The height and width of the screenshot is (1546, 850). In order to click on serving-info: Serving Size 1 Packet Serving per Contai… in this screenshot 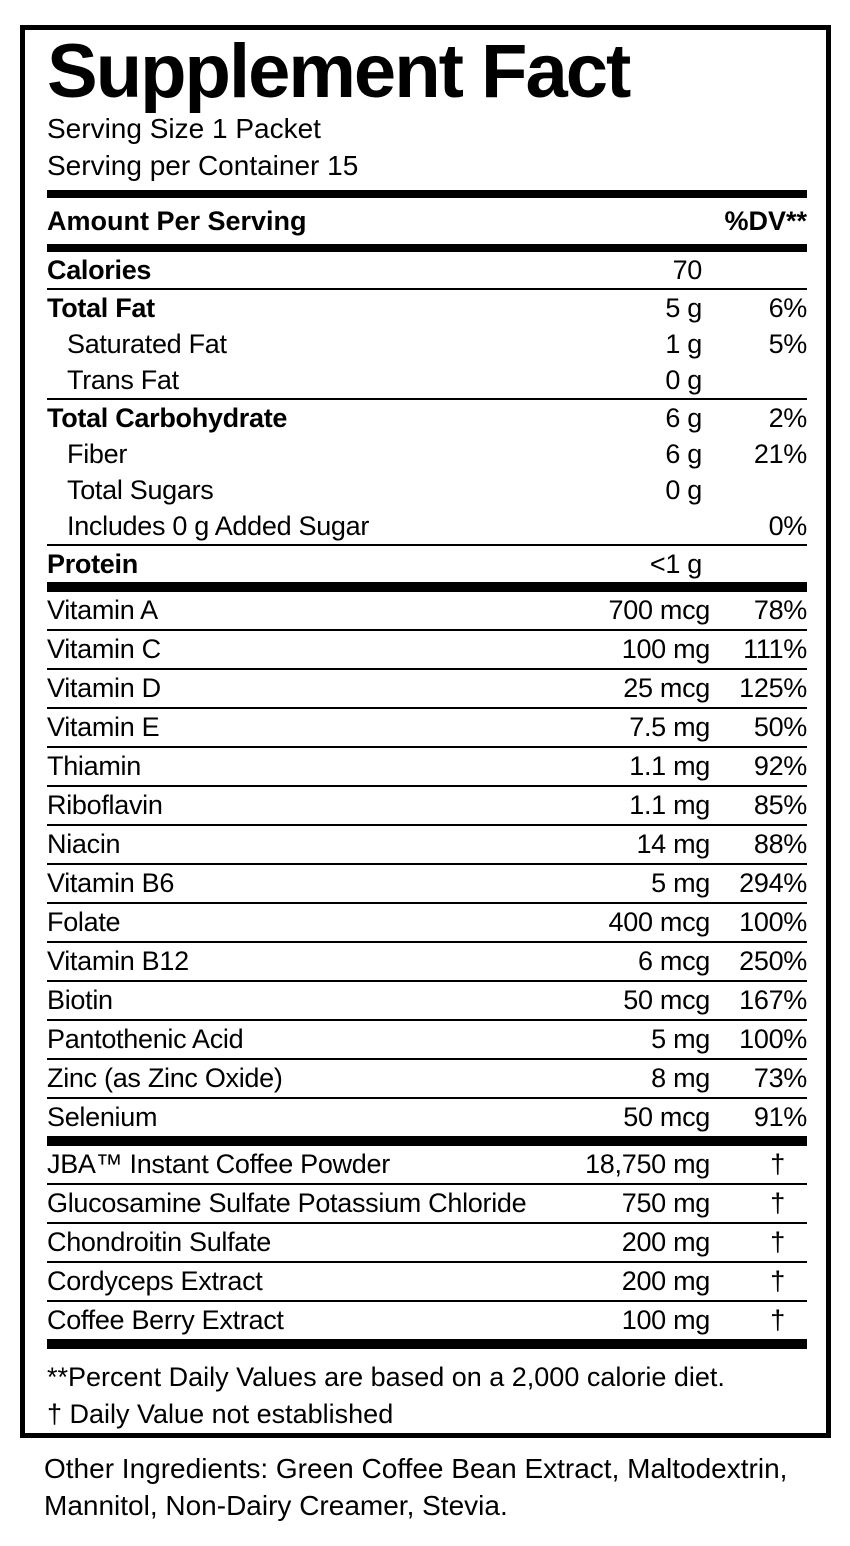, I will do `click(427, 147)`.